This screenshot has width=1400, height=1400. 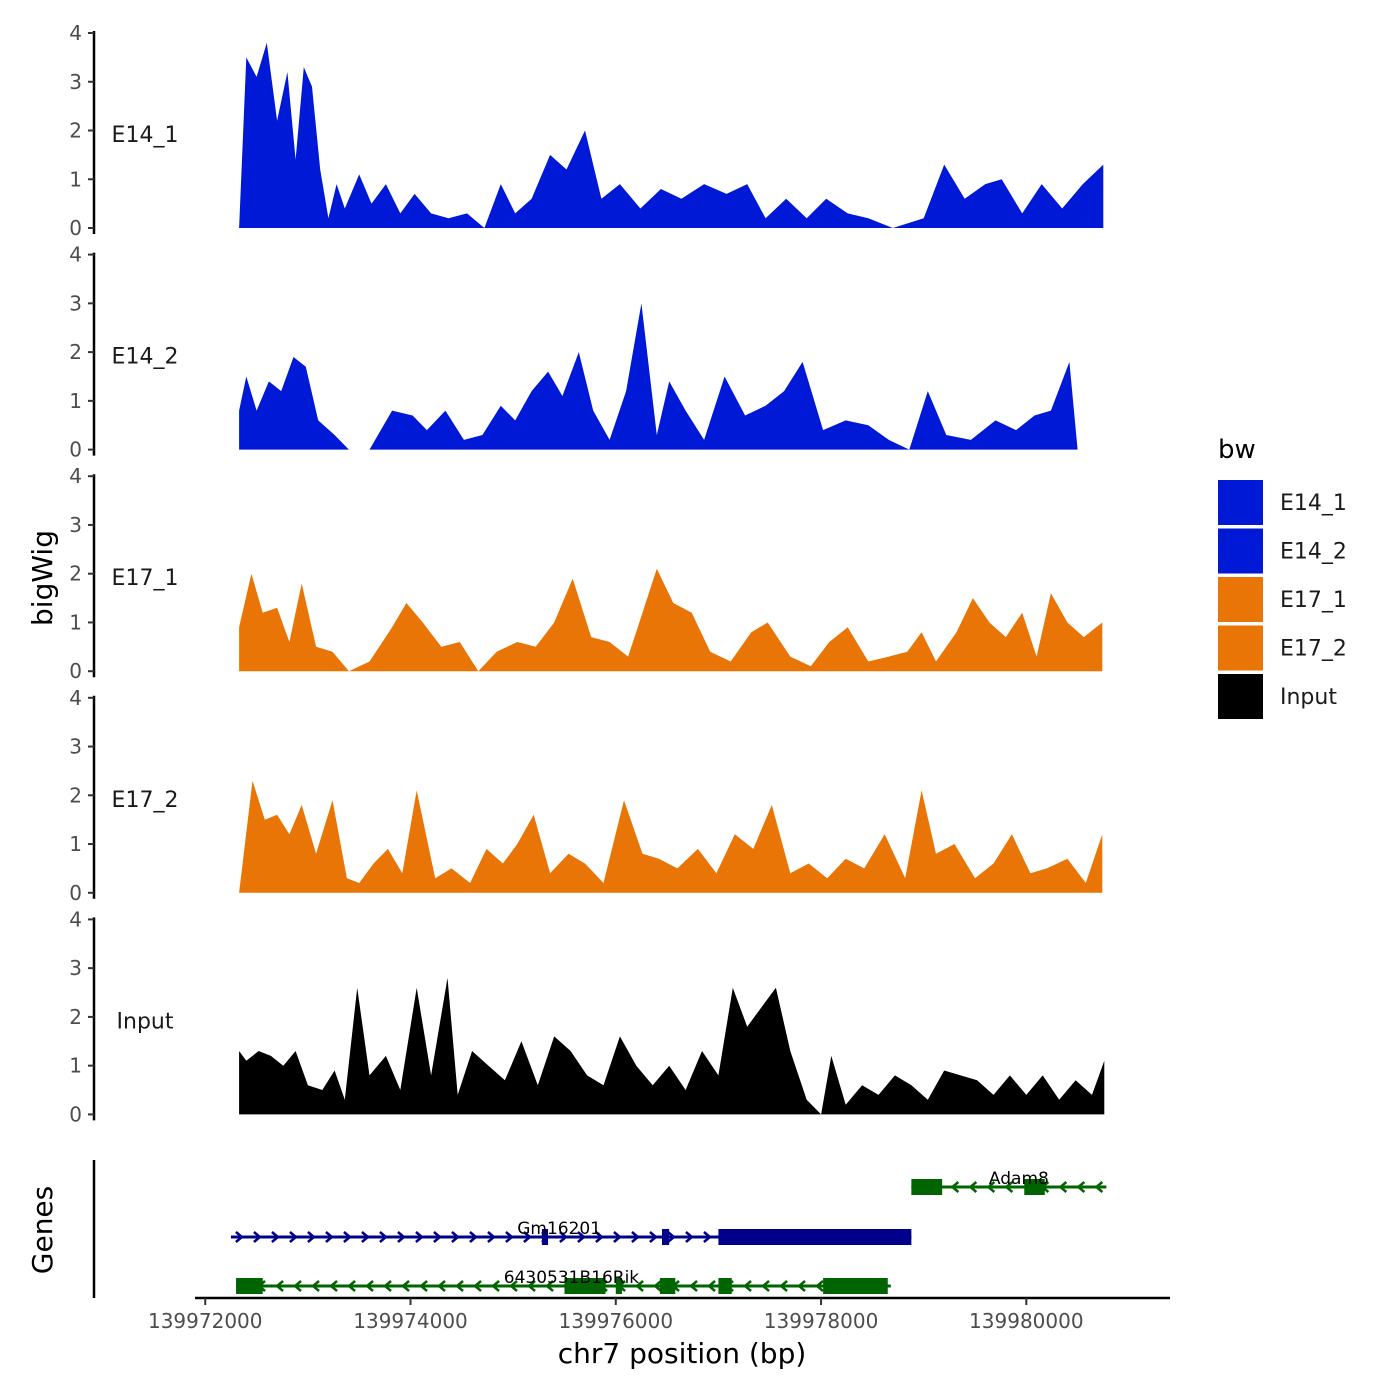 What do you see at coordinates (616, 1321) in the screenshot?
I see `x-tick-label: 139976000` at bounding box center [616, 1321].